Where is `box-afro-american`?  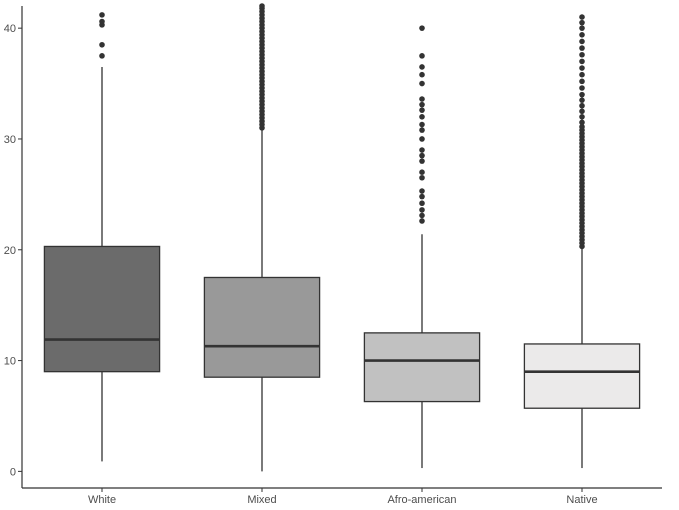 box-afro-american is located at coordinates (422, 367).